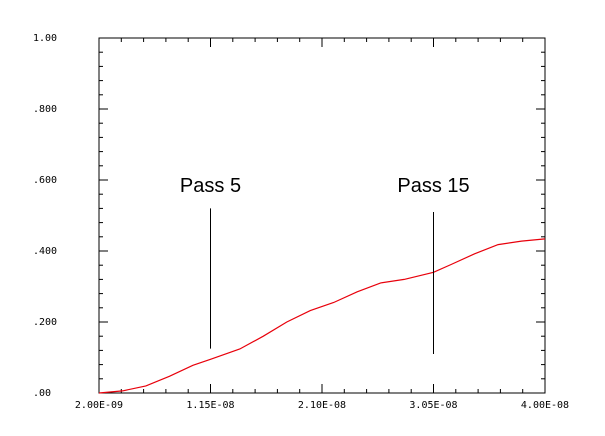 This screenshot has height=436, width=605. I want to click on y-tick-label: .00, so click(42, 393).